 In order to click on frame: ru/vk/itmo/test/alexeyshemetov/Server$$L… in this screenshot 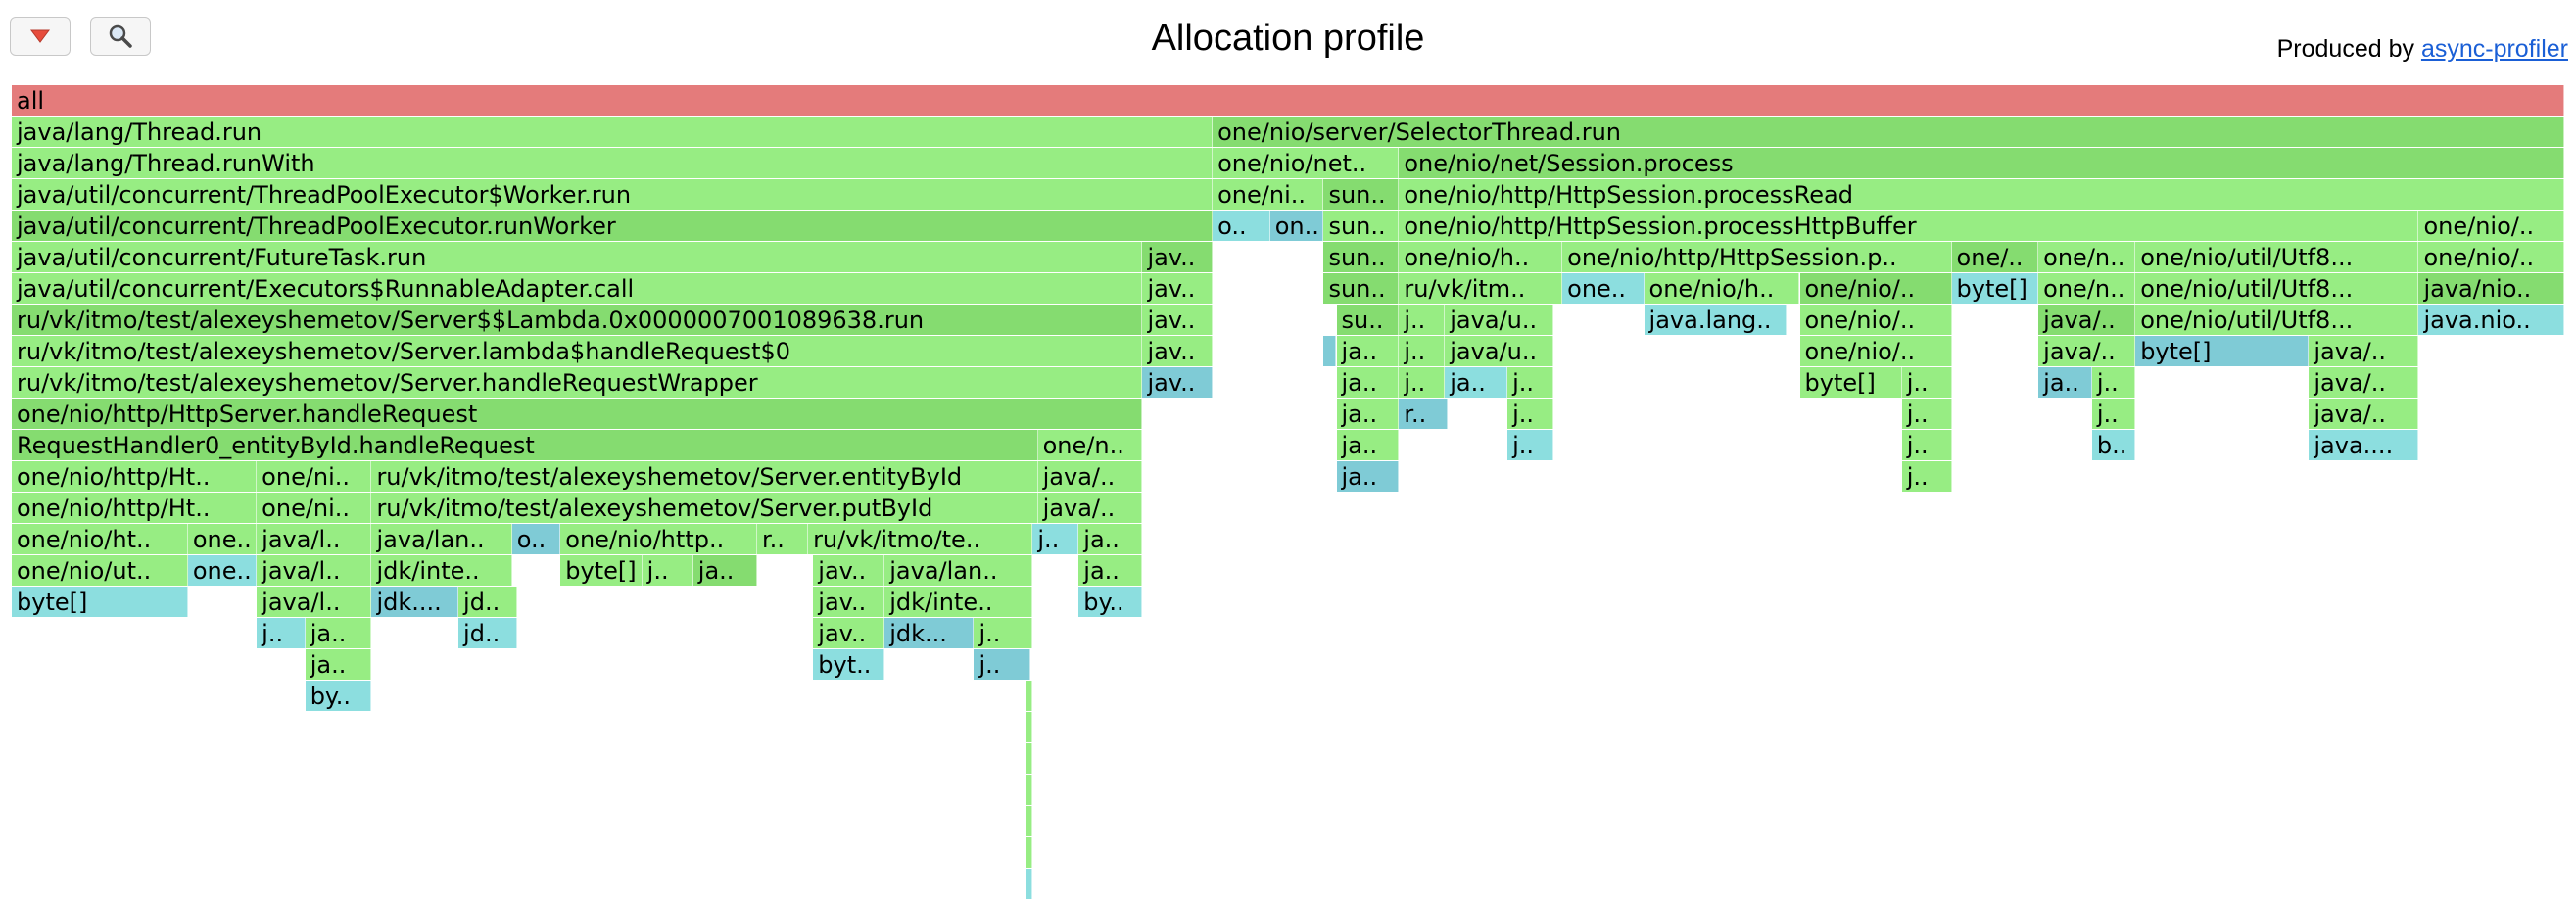, I will do `click(577, 320)`.